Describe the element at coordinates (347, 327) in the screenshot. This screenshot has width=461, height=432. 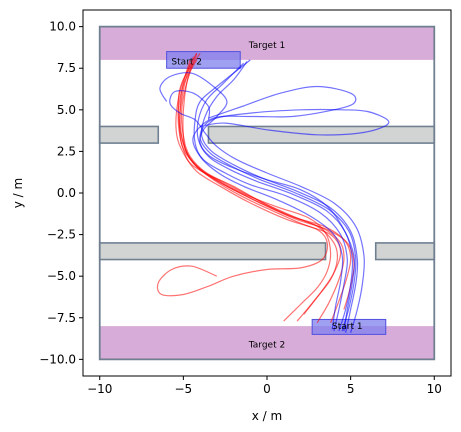
I see `zone-label-start-1: Start 1` at that location.